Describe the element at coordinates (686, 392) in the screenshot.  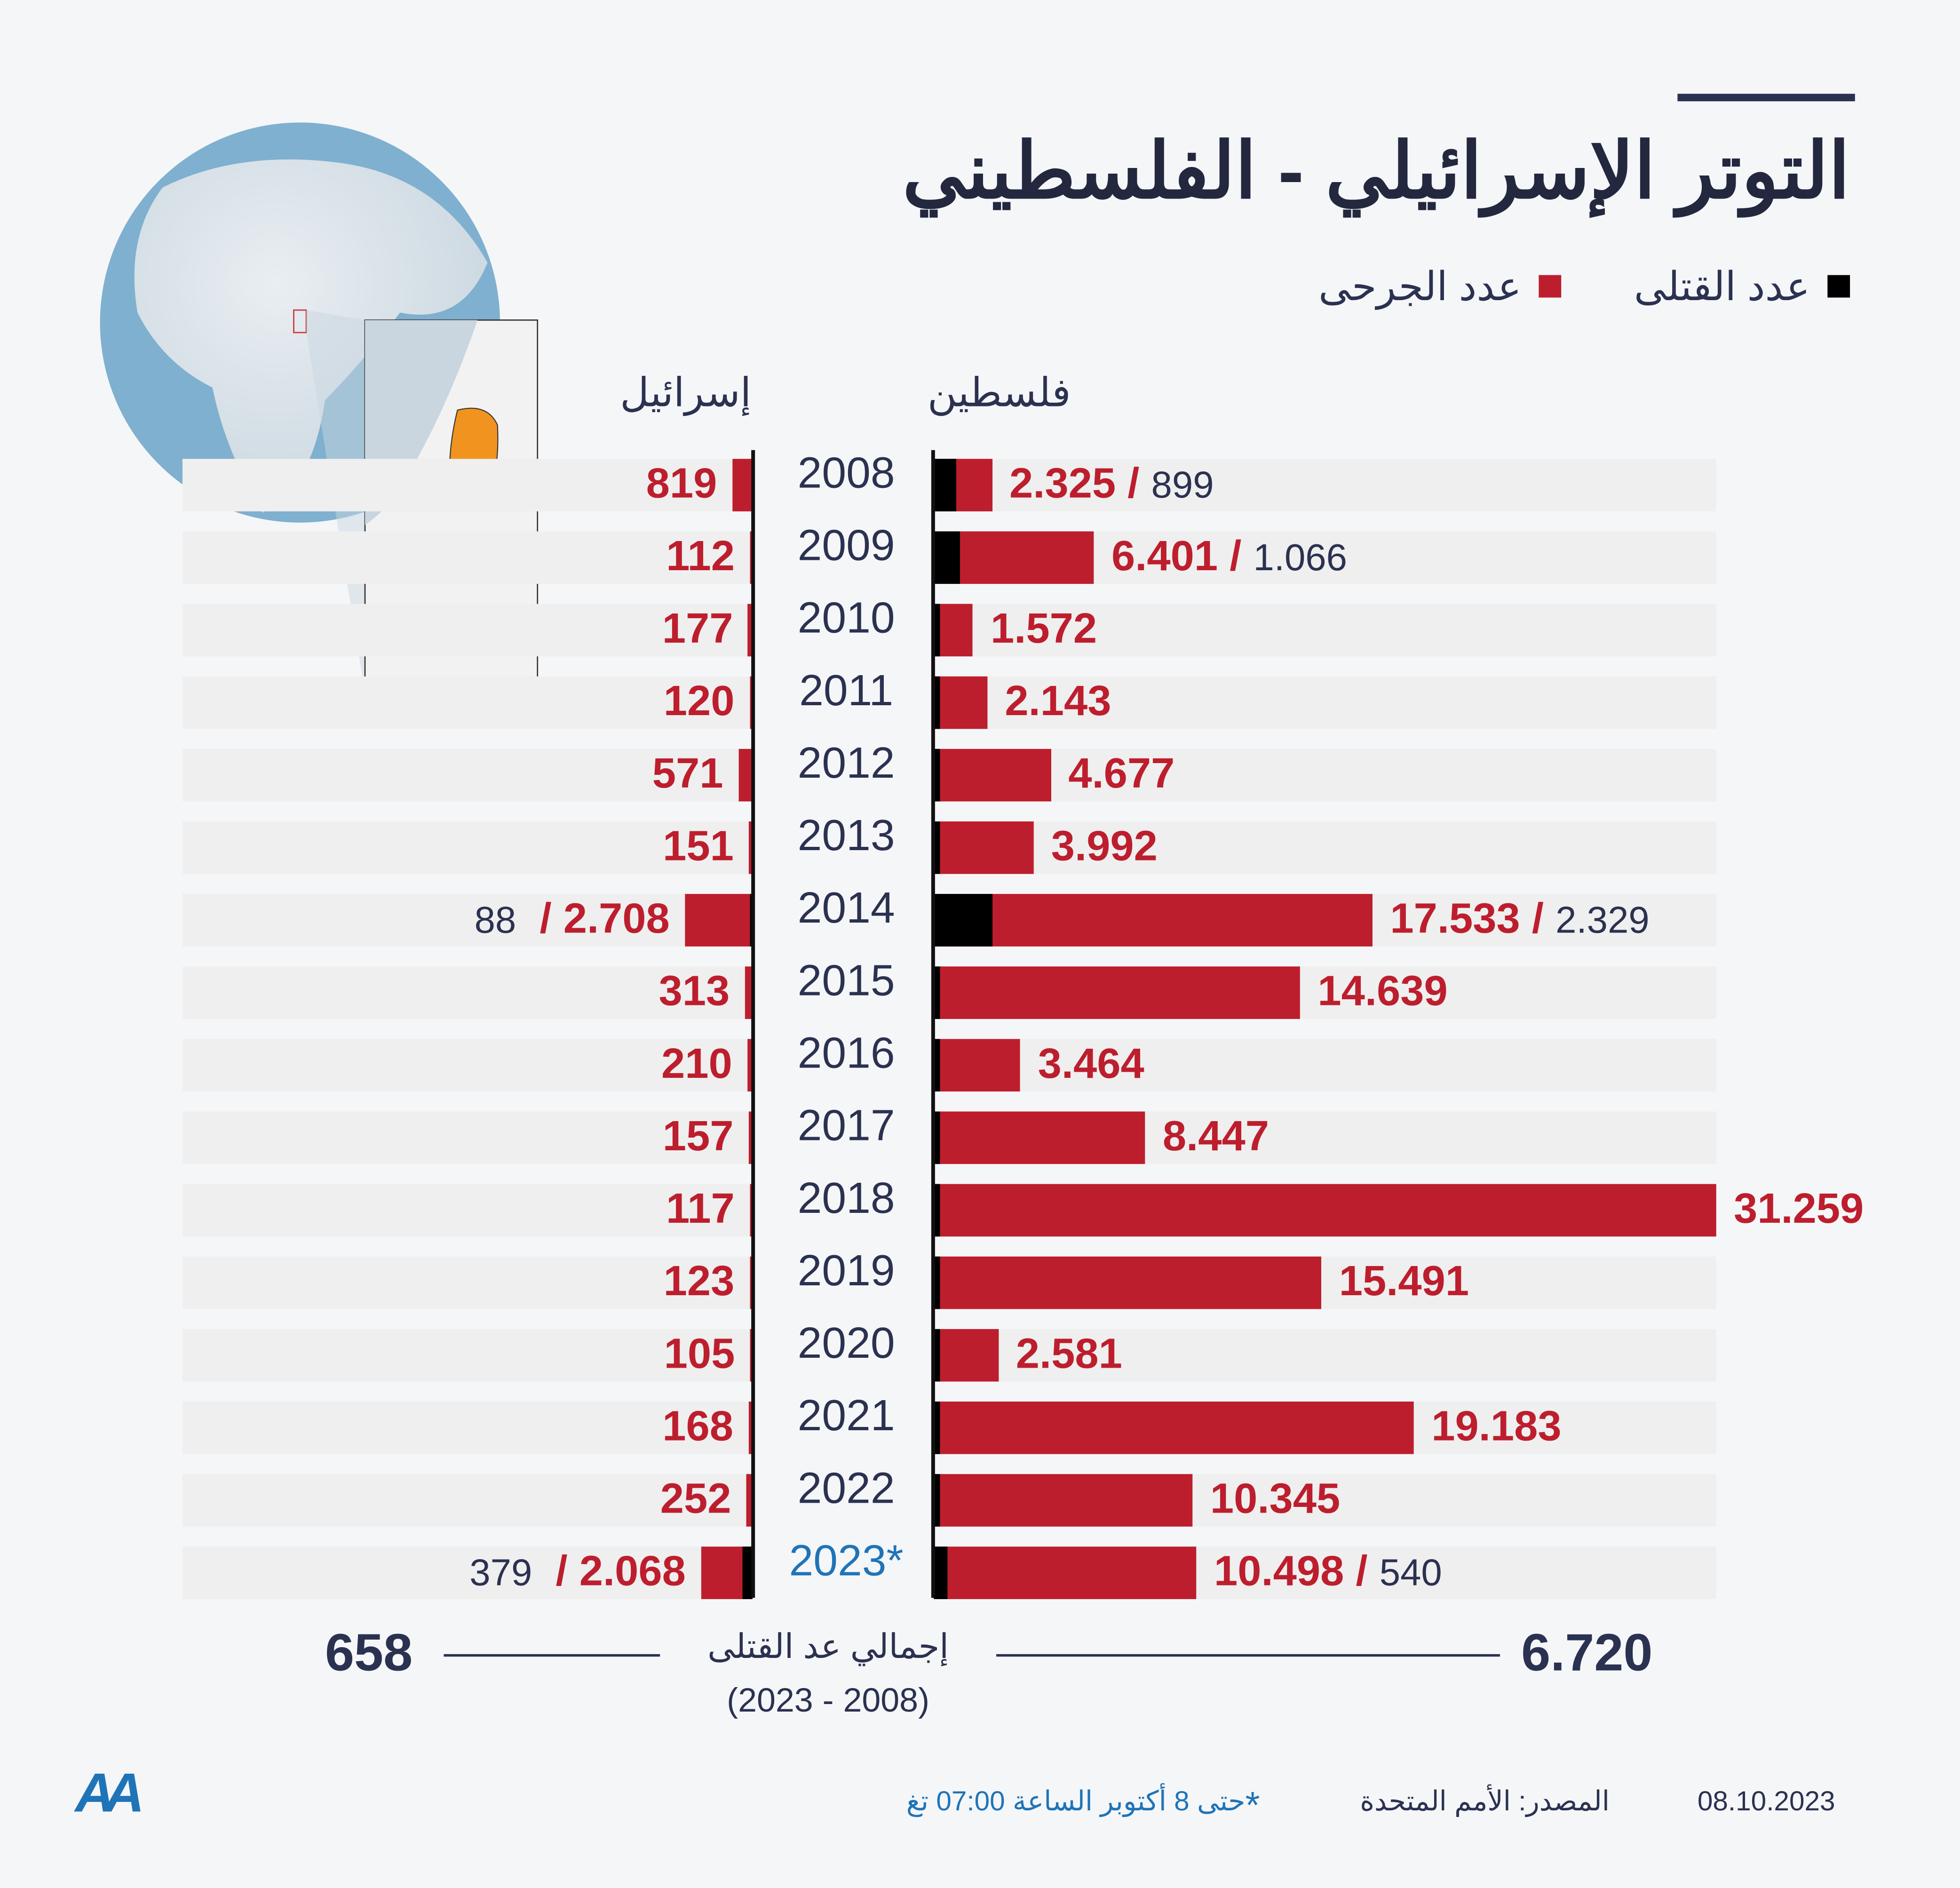
I see `column-header-israel: إسرائيل` at that location.